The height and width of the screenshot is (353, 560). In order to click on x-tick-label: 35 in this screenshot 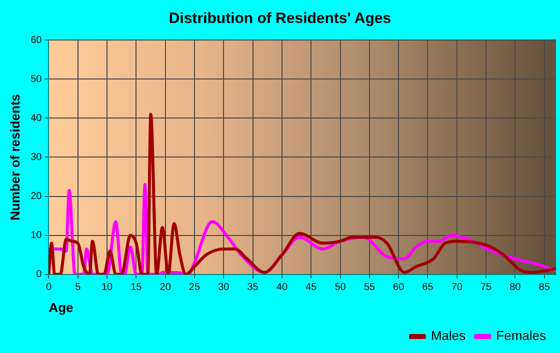, I will do `click(253, 288)`.